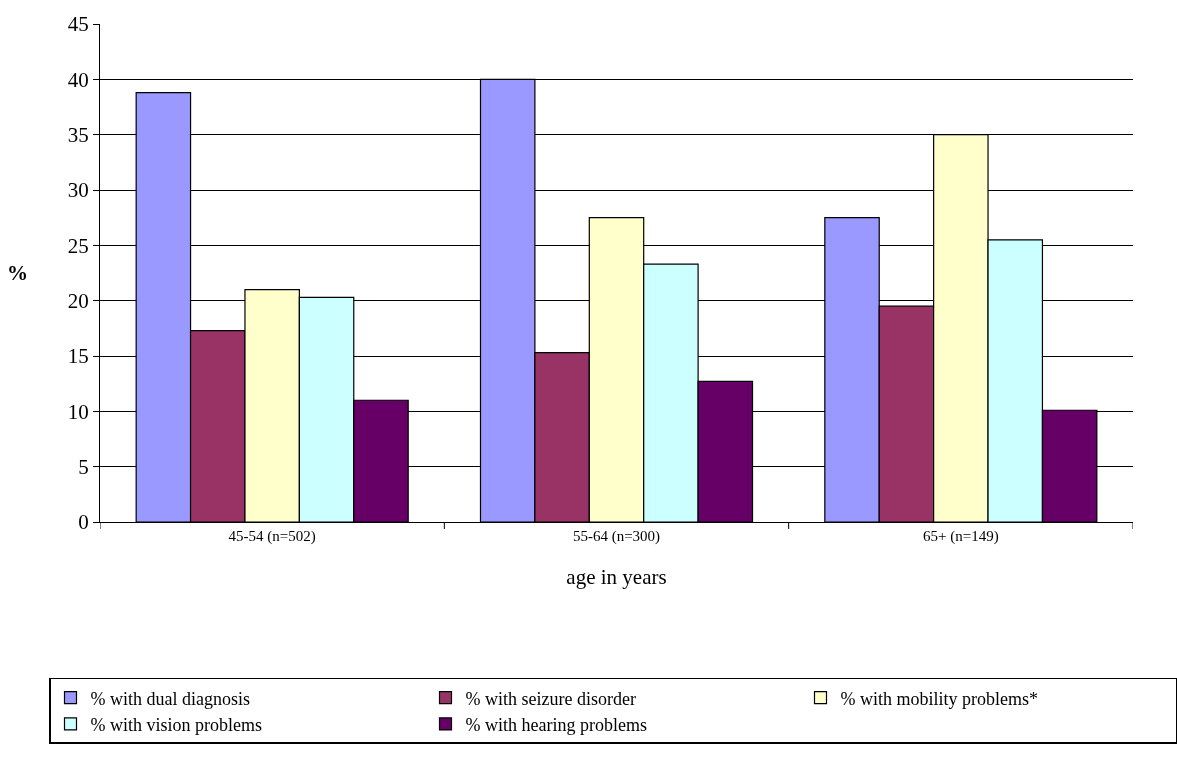 The height and width of the screenshot is (772, 1177). What do you see at coordinates (78, 135) in the screenshot?
I see `y-tick-label: 35` at bounding box center [78, 135].